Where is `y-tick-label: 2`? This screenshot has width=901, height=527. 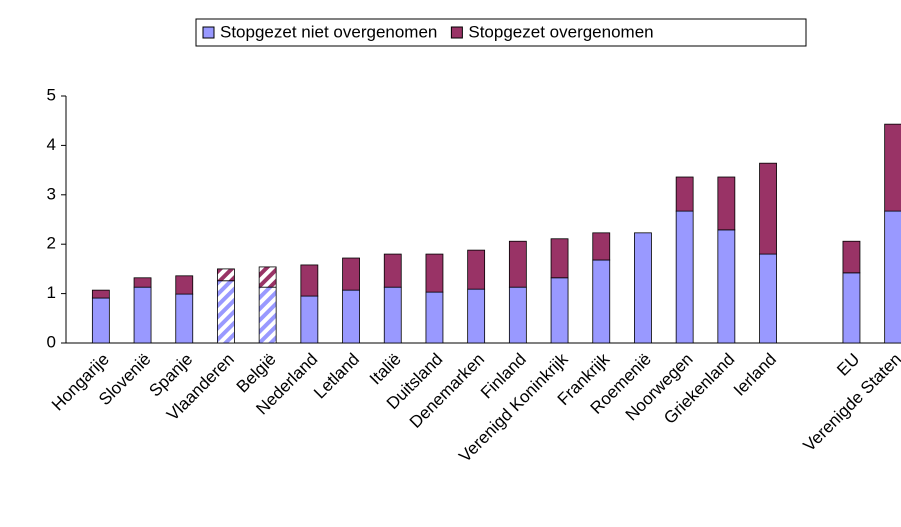
y-tick-label: 2 is located at coordinates (51, 243).